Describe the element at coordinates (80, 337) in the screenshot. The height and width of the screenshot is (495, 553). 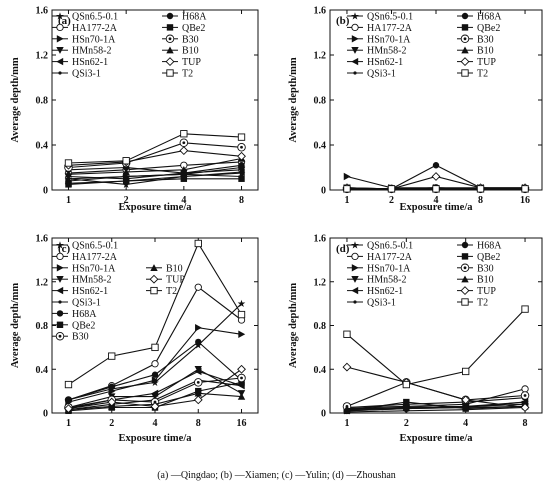
I see `legend-label: B30` at that location.